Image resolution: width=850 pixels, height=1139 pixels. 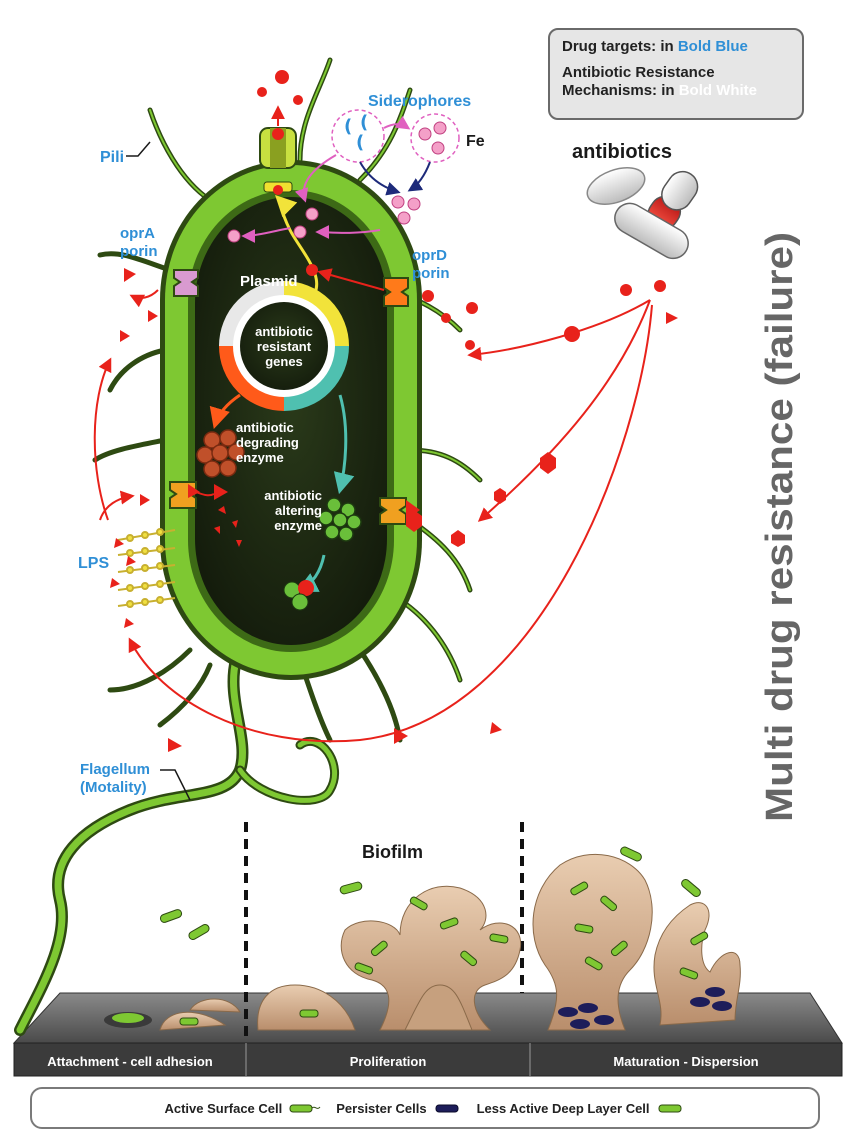 I want to click on altering-label-line1: antibiotic, so click(x=293, y=495).